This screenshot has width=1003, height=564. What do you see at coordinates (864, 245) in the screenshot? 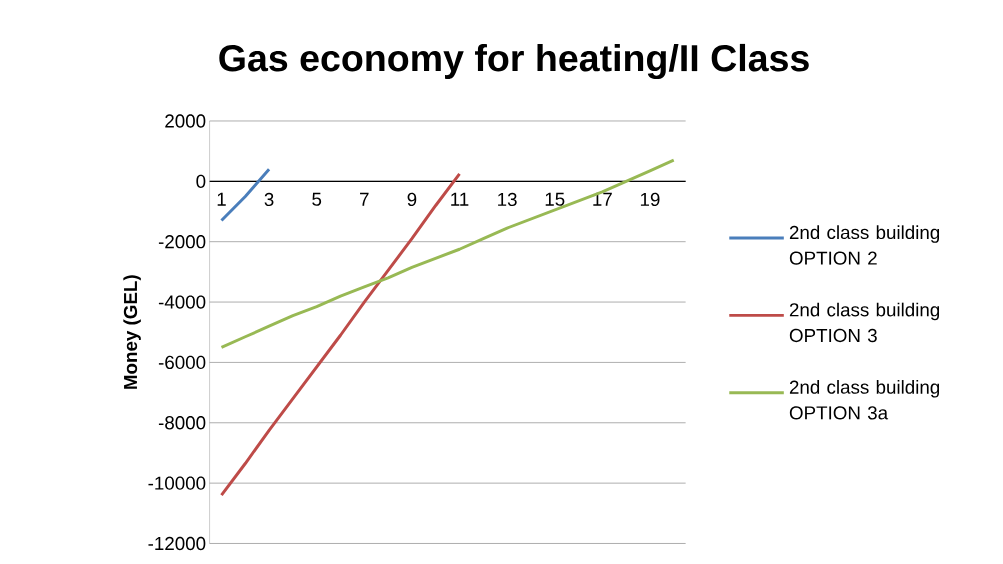
I see `legend-label: 2nd class building OPTION 2` at bounding box center [864, 245].